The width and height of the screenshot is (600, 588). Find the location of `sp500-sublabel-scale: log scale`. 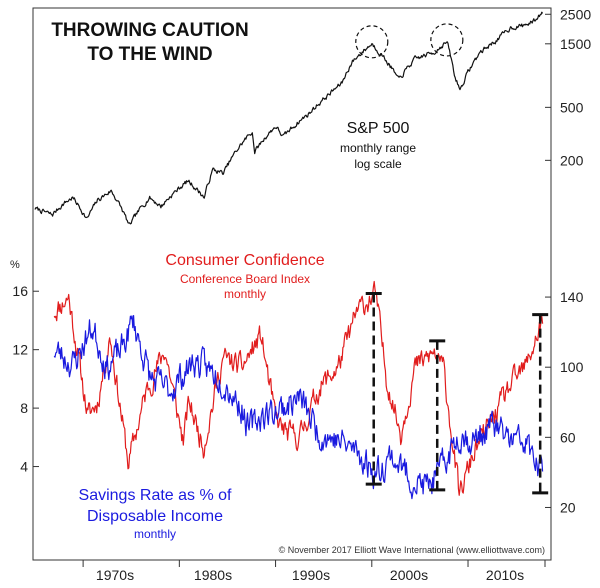

sp500-sublabel-scale: log scale is located at coordinates (378, 164).